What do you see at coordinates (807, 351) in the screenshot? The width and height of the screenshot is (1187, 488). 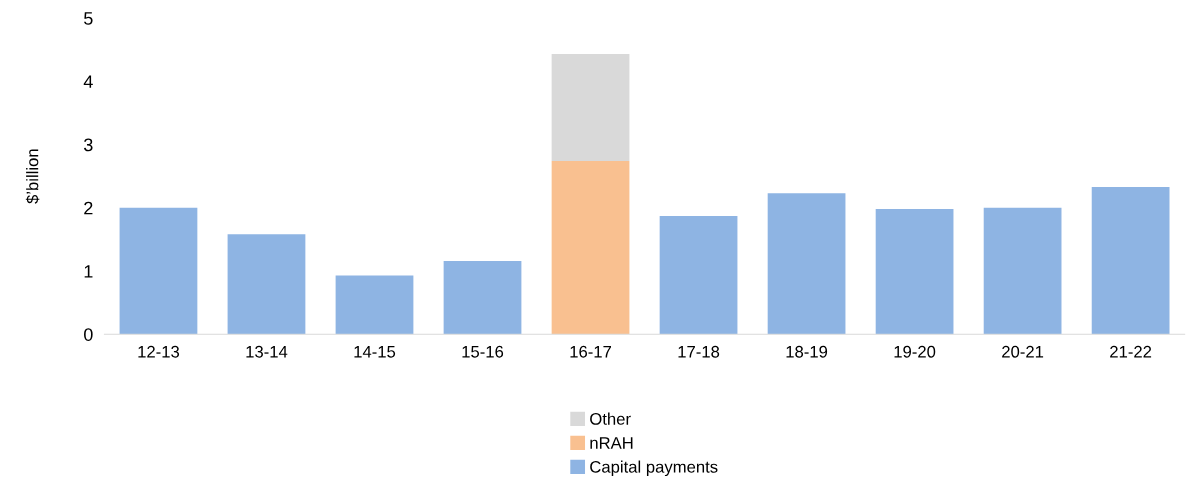 I see `x-tick-label: 18-19` at bounding box center [807, 351].